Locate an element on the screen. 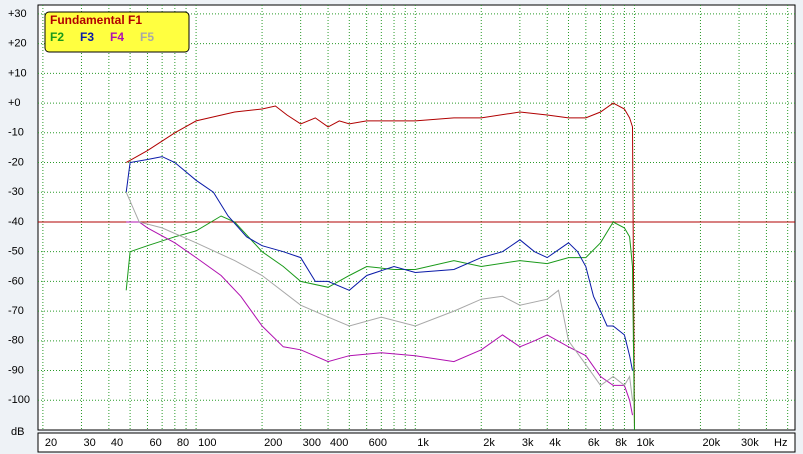  legend-entry: F4 is located at coordinates (117, 37).